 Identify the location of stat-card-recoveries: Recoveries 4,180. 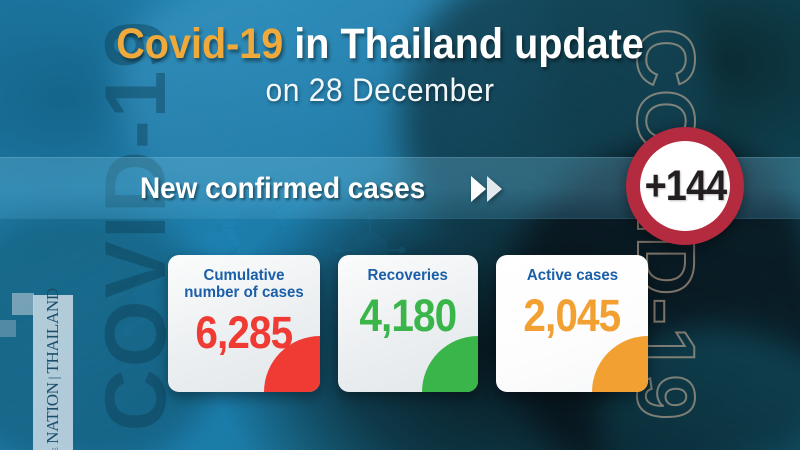
(408, 323).